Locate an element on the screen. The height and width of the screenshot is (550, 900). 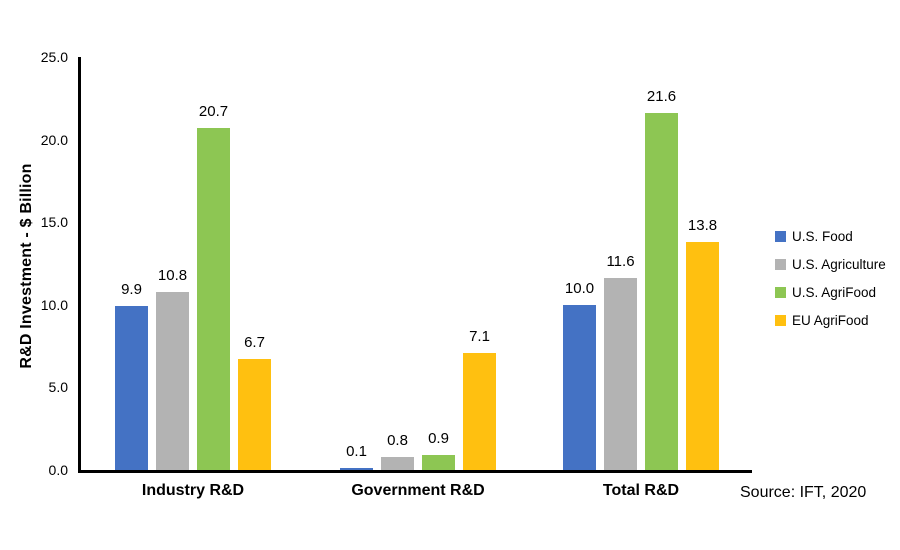
bar-column: 6.7 is located at coordinates (254, 402).